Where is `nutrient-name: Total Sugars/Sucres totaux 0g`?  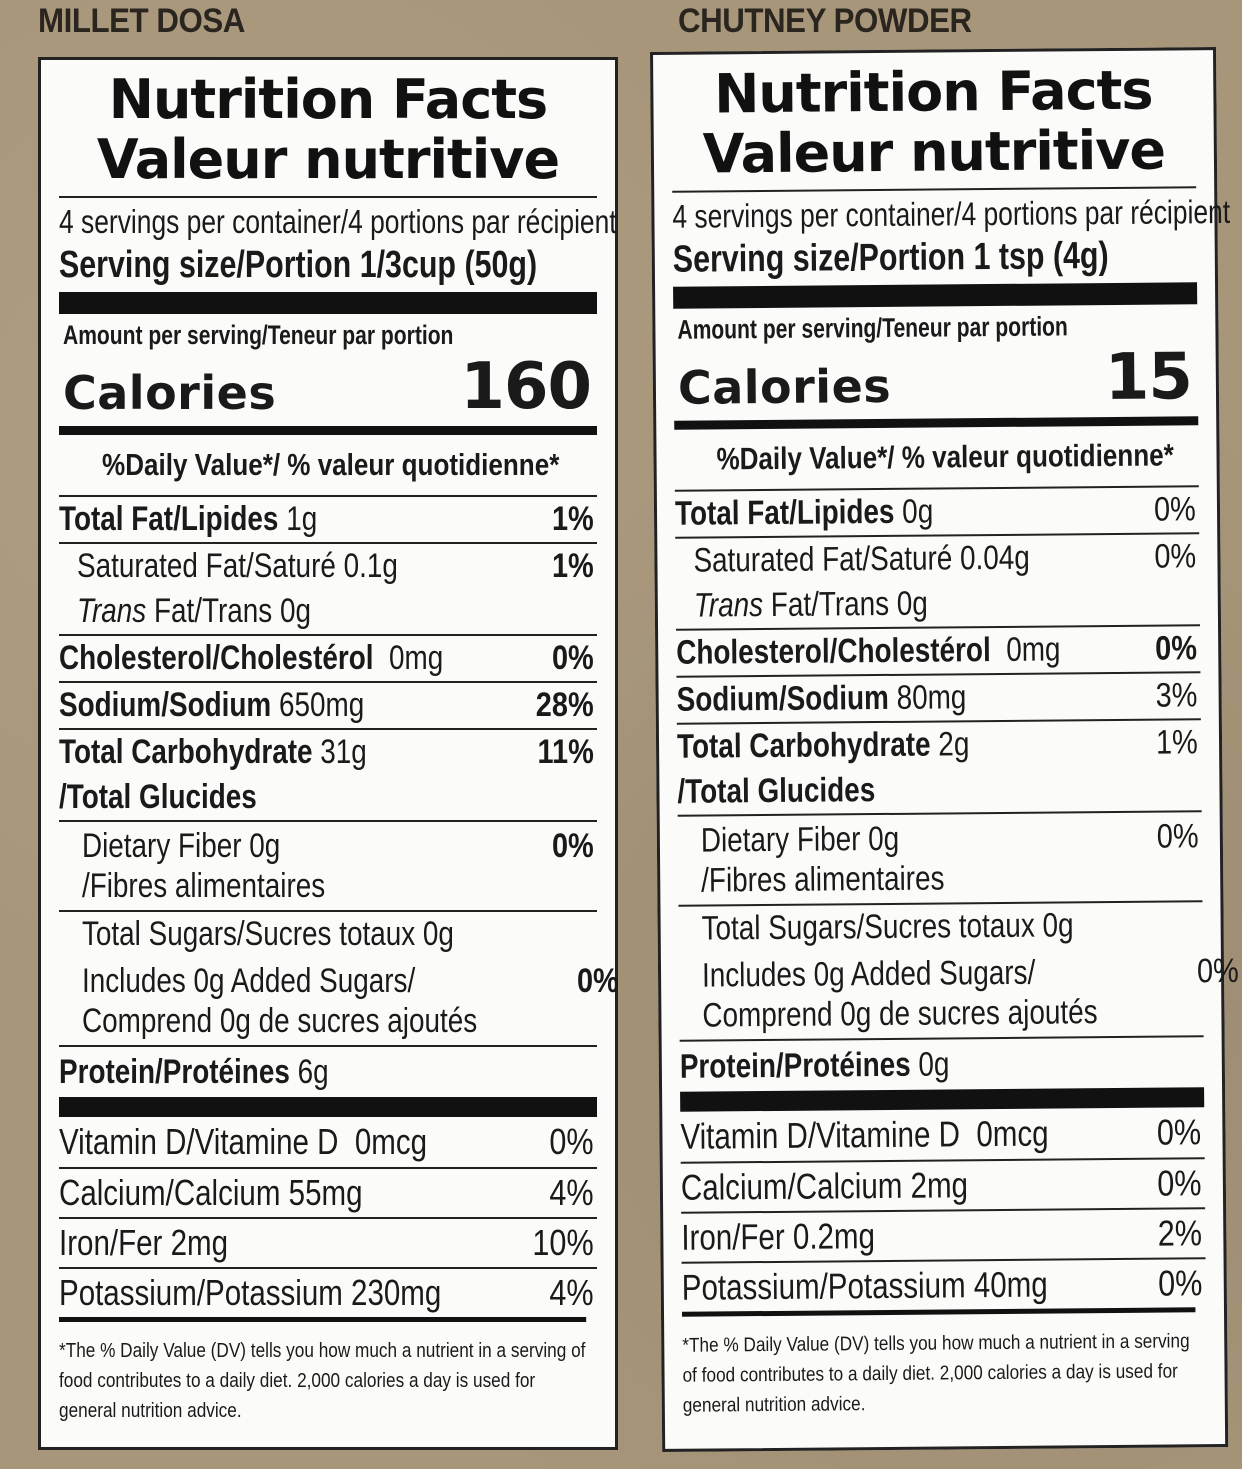 nutrient-name: Total Sugars/Sucres totaux 0g is located at coordinates (887, 927).